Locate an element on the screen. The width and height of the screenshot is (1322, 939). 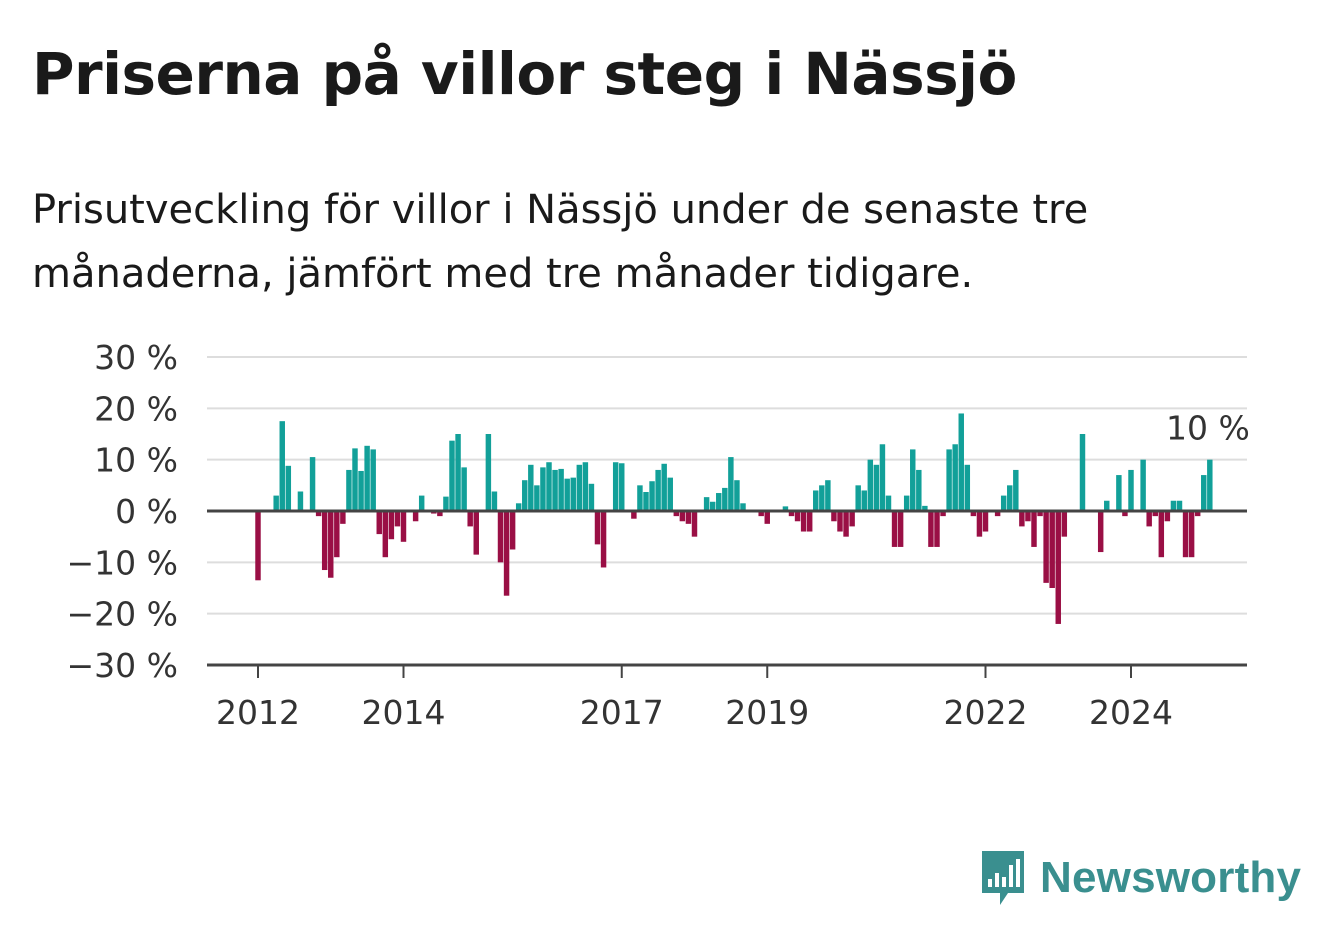
x-tick-label: 2014 is located at coordinates (404, 711).